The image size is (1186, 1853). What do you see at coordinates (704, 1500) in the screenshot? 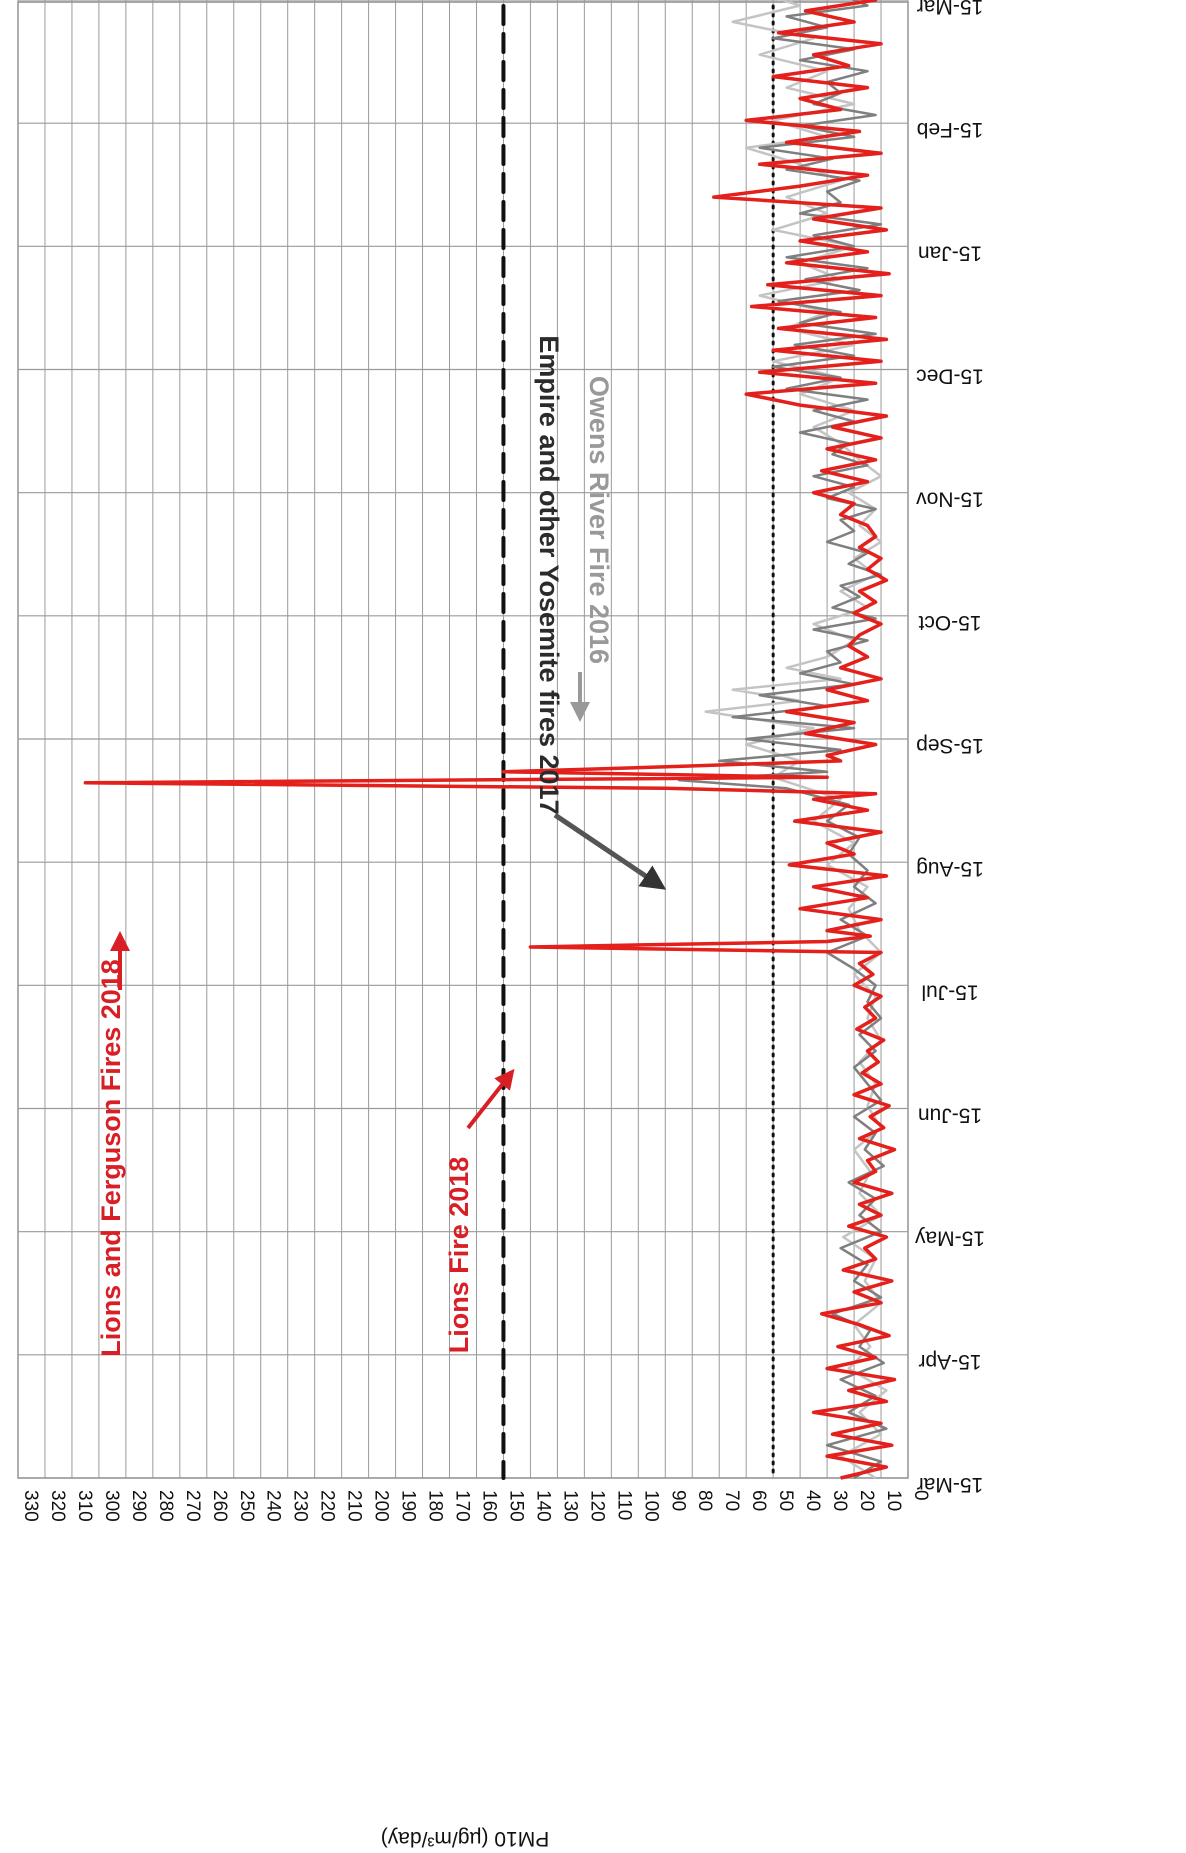
I see `value-tick-label: 80` at bounding box center [704, 1500].